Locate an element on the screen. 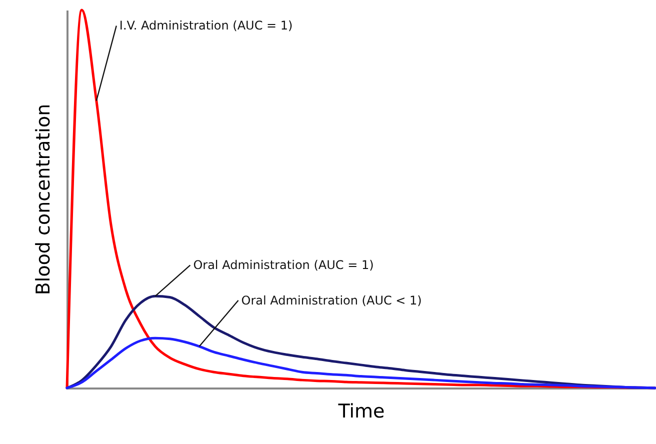 This screenshot has width=656, height=444. x-axis-title: Time is located at coordinates (361, 411).